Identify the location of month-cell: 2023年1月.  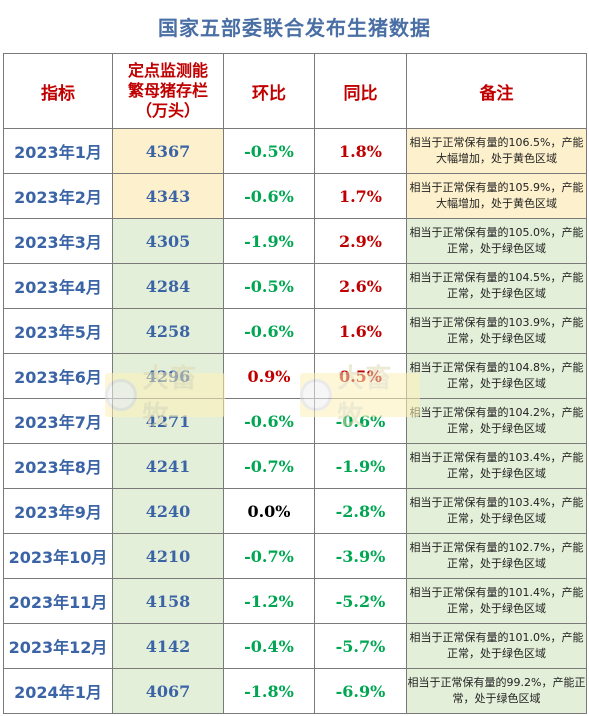
(58, 151).